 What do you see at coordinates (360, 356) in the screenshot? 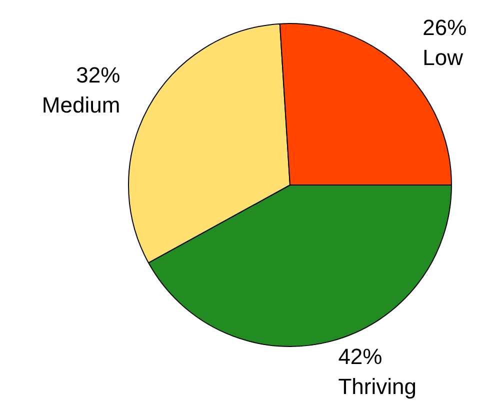
I see `data-label: 42%` at bounding box center [360, 356].